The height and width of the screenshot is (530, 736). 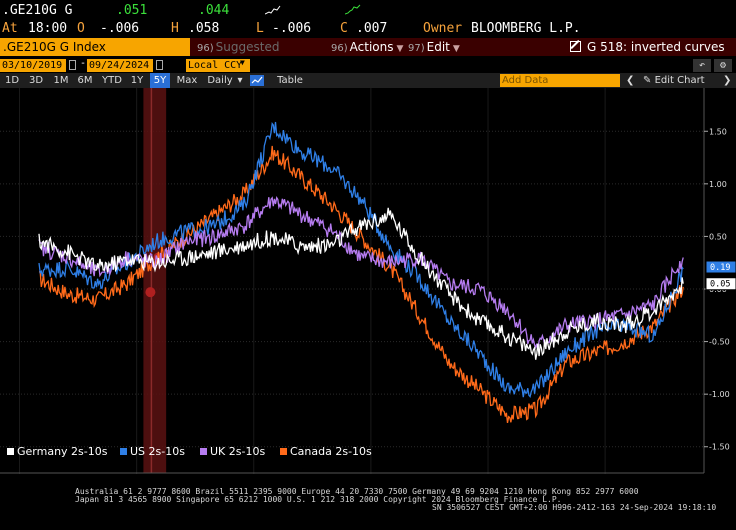 What do you see at coordinates (719, 394) in the screenshot?
I see `y-tick-label: -1.00` at bounding box center [719, 394].